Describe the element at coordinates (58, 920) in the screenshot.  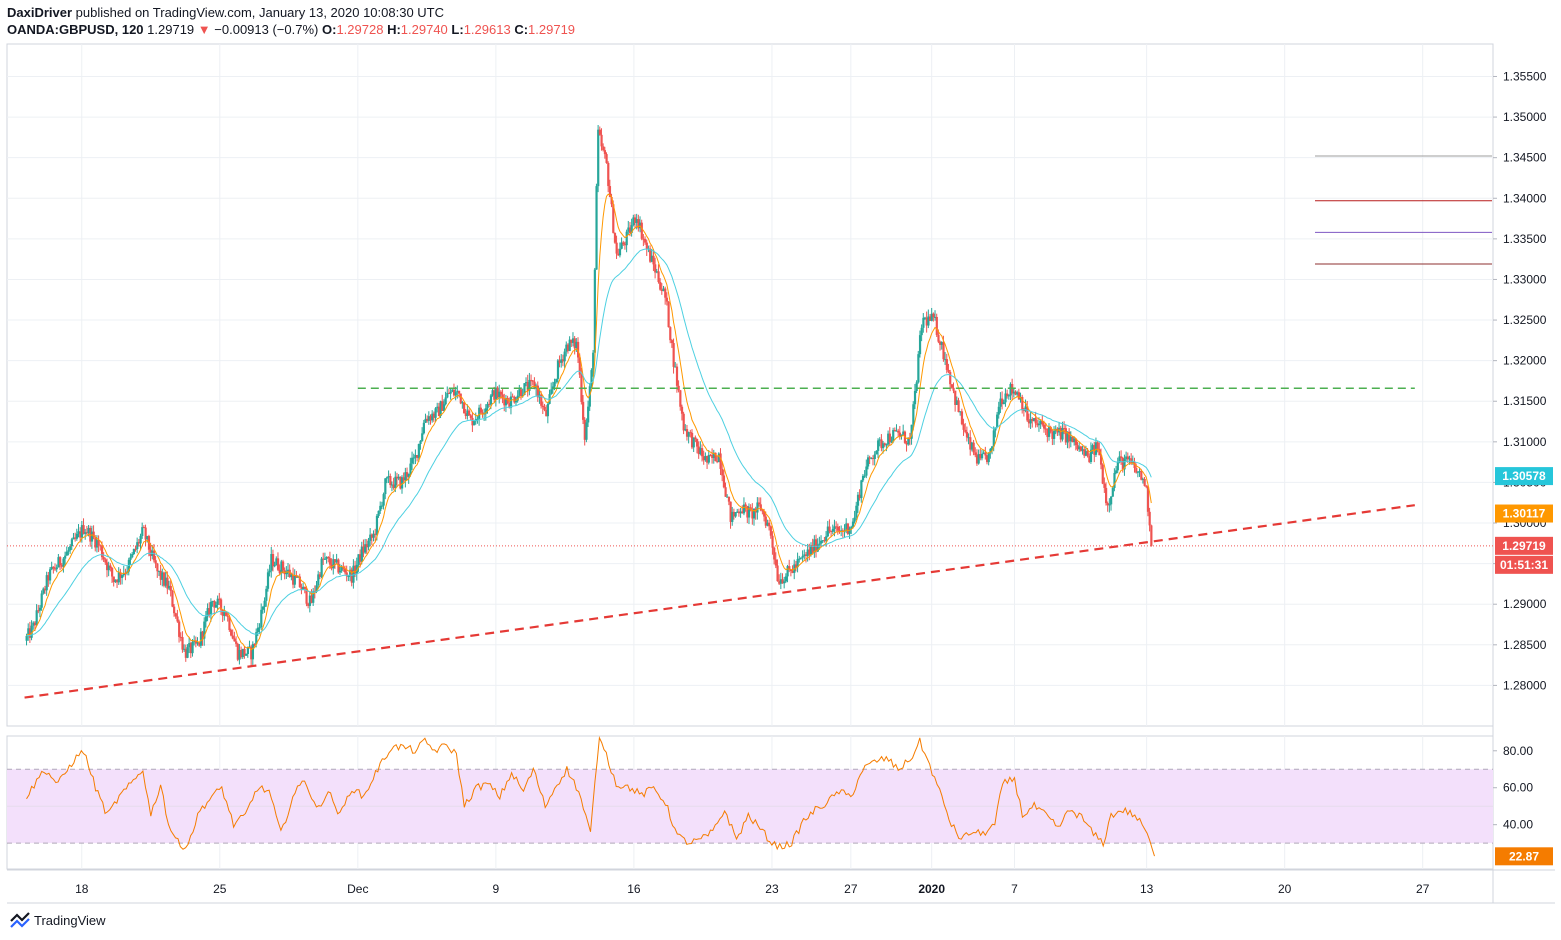
I see `tradingview-footer: TradingView` at that location.